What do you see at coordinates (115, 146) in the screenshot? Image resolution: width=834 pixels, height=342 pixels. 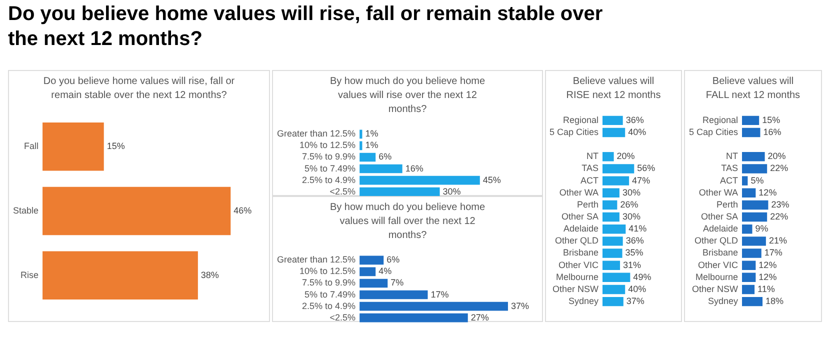 I see `data-label: 15%` at bounding box center [115, 146].